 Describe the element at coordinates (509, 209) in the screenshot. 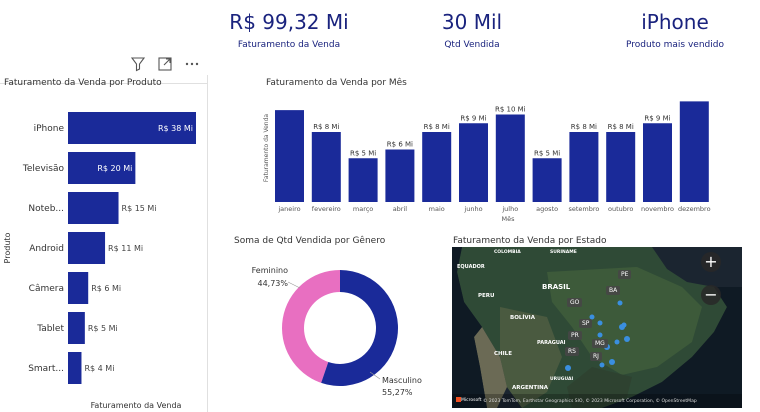

I see `month-tick-label: julho` at that location.